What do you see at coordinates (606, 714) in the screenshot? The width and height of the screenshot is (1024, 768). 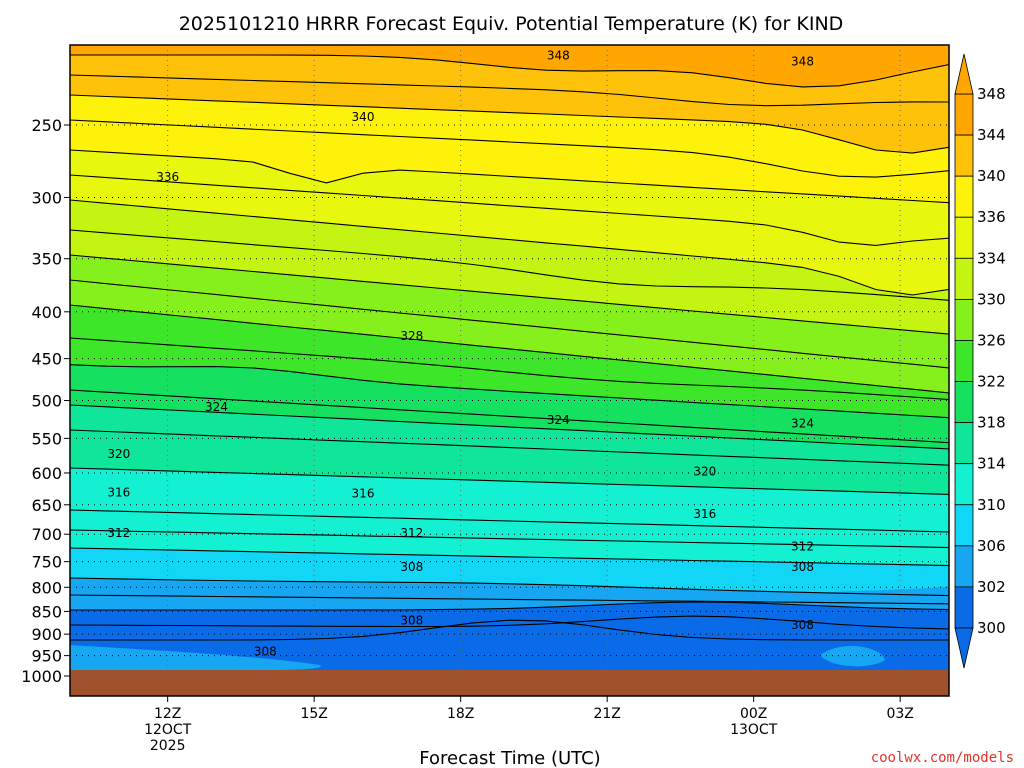 I see `x-tick-label: 21Z` at bounding box center [606, 714].